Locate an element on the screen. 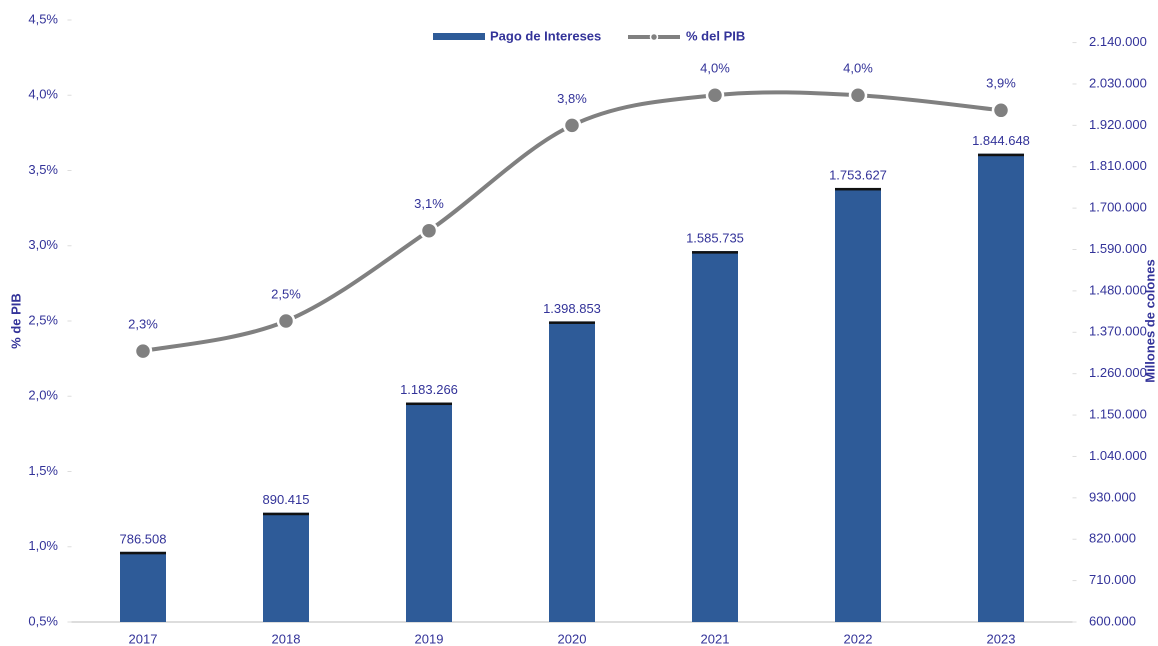 The image size is (1158, 646). y2-axis-label: Millones de colones is located at coordinates (1149, 321).